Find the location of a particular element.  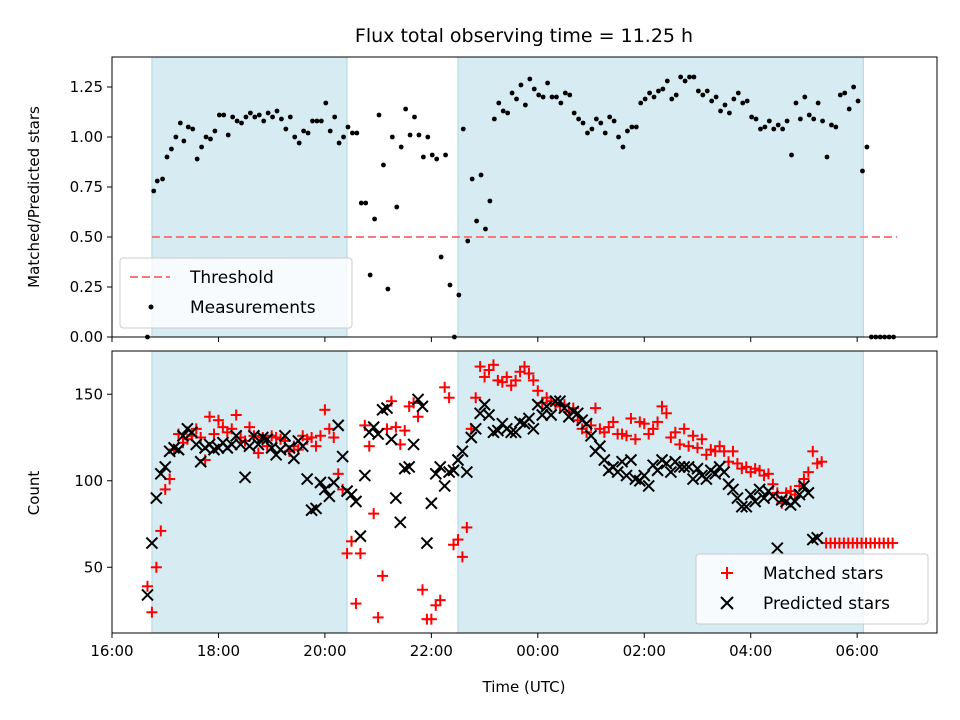

bottom-x-tick-label: 22:00 is located at coordinates (431, 651).